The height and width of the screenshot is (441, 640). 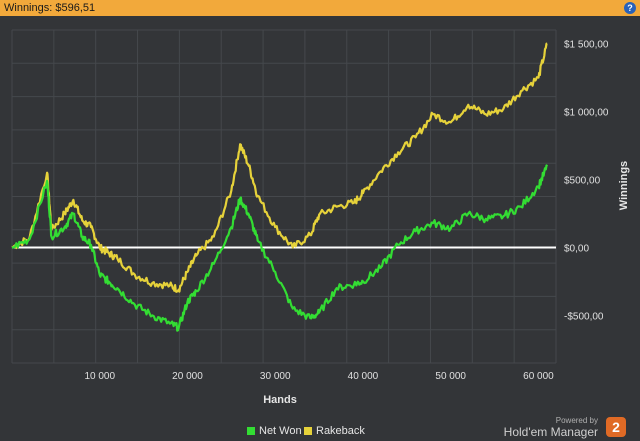 What do you see at coordinates (275, 376) in the screenshot?
I see `x-tick-label: 30 000` at bounding box center [275, 376].